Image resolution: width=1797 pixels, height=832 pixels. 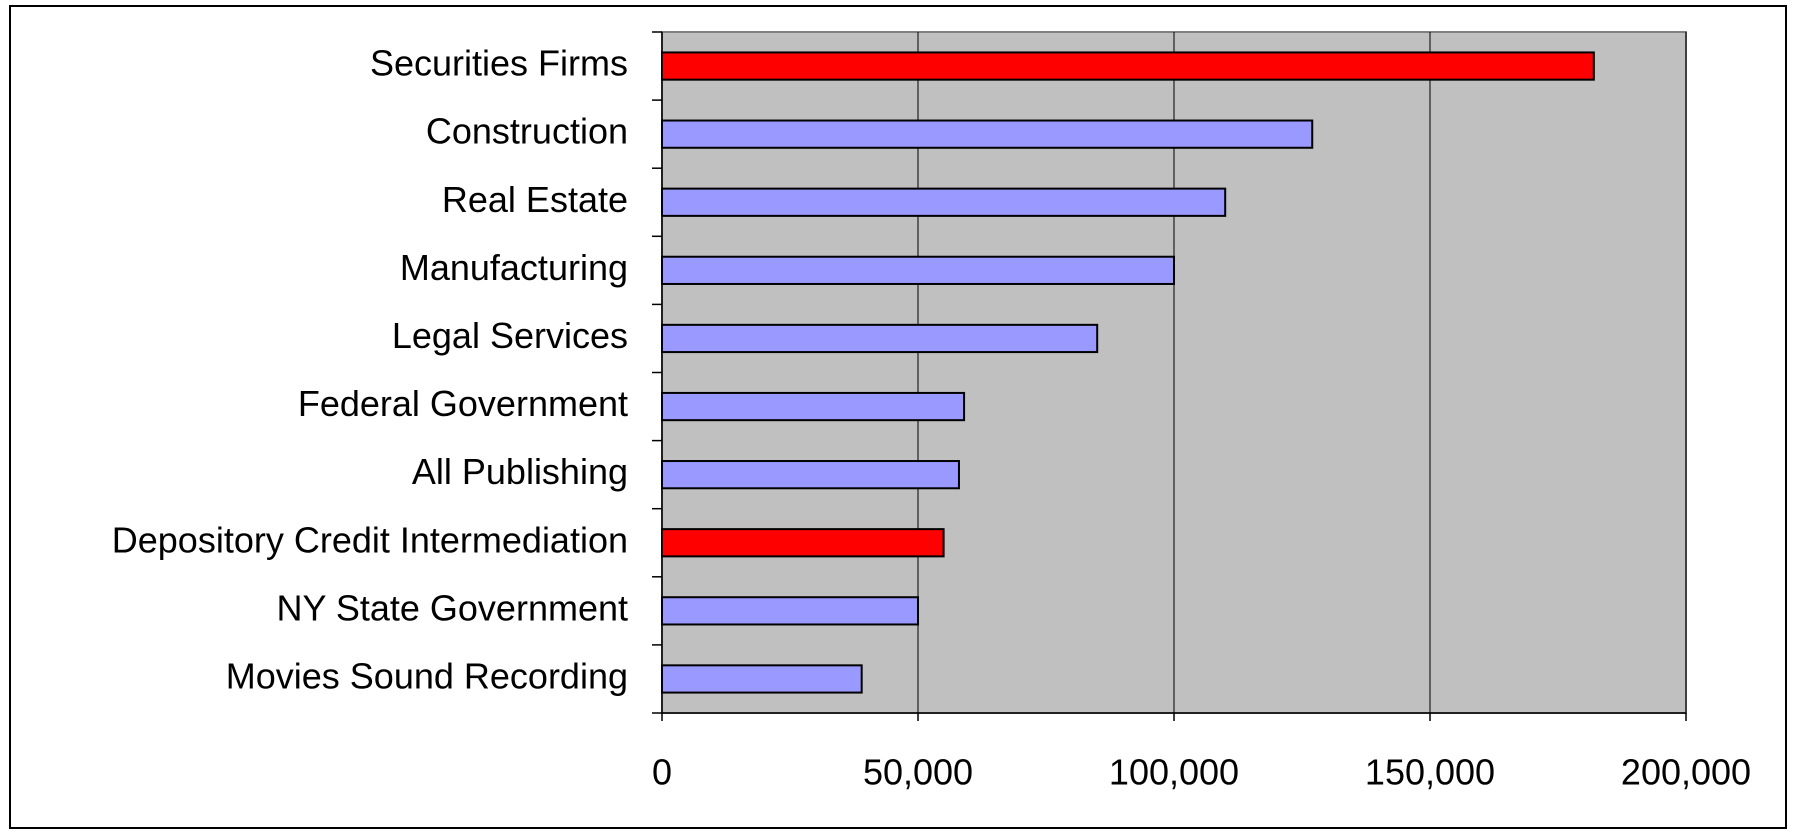 What do you see at coordinates (520, 471) in the screenshot?
I see `y-tick-label: All Publishing` at bounding box center [520, 471].